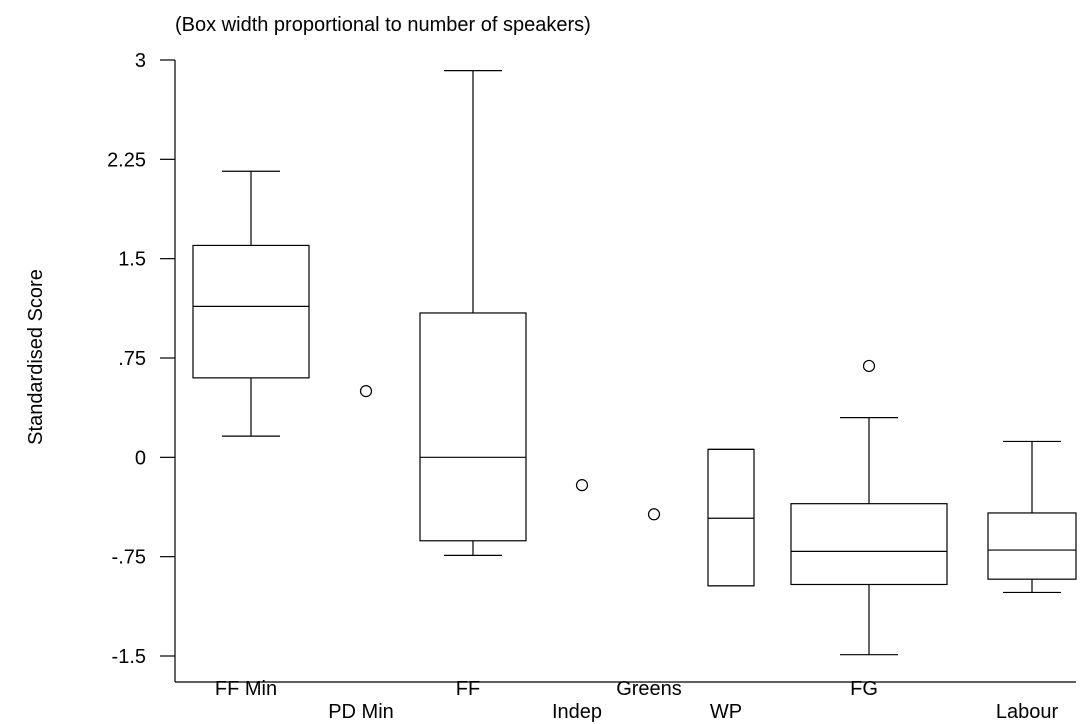  I want to click on box-fg, so click(869, 507).